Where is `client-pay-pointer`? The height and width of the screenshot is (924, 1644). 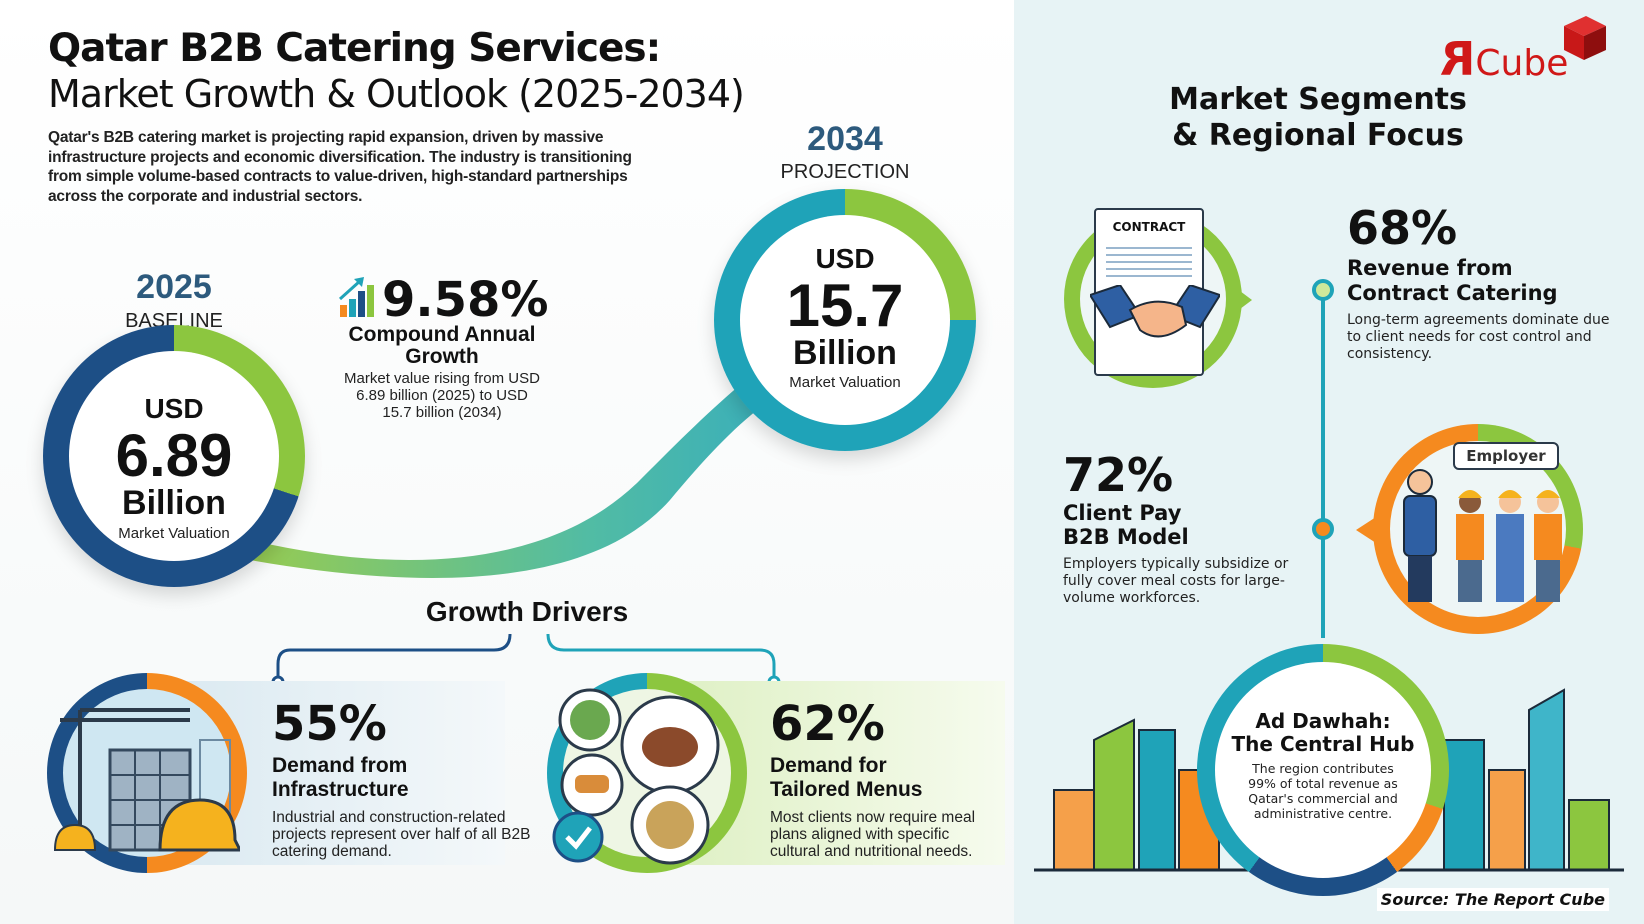 client-pay-pointer is located at coordinates (1366, 530).